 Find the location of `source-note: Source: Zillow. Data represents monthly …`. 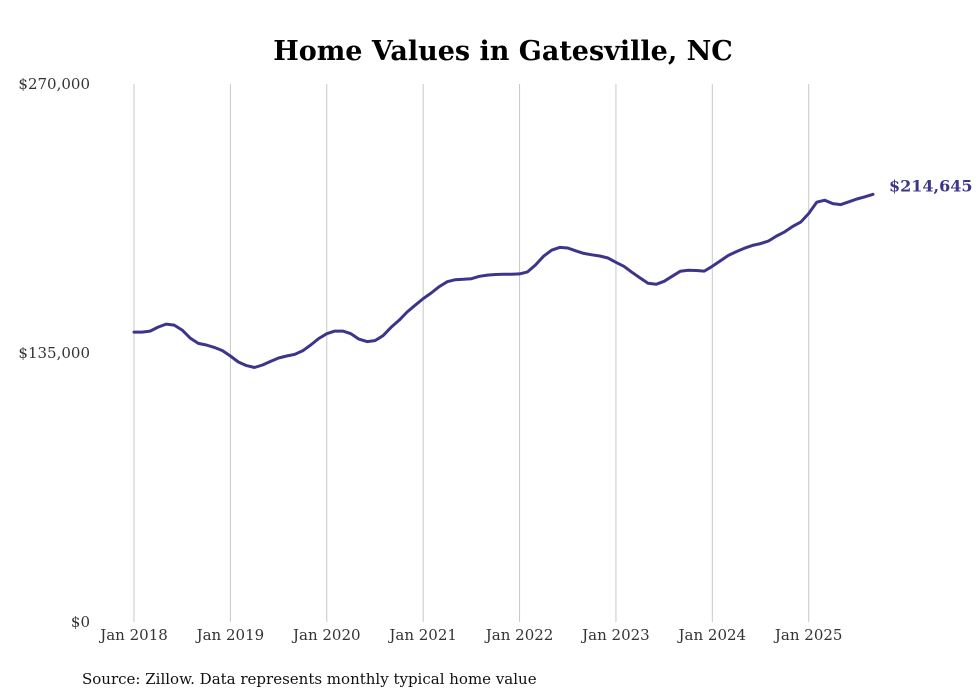

source-note: Source: Zillow. Data represents monthly … is located at coordinates (309, 679).